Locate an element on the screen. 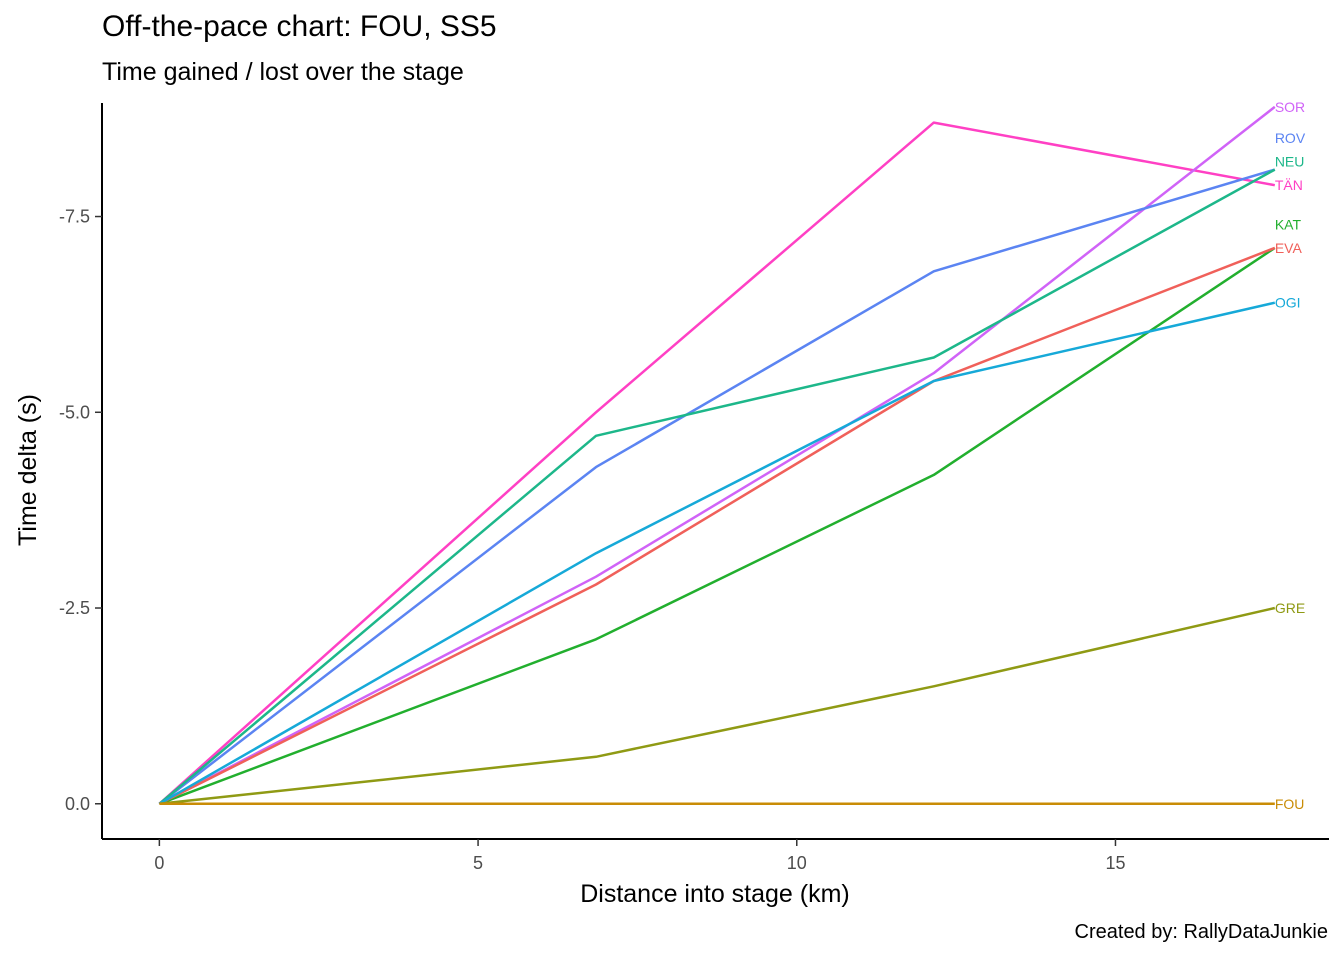 The height and width of the screenshot is (960, 1344). x-tick-label: 10 is located at coordinates (797, 863).